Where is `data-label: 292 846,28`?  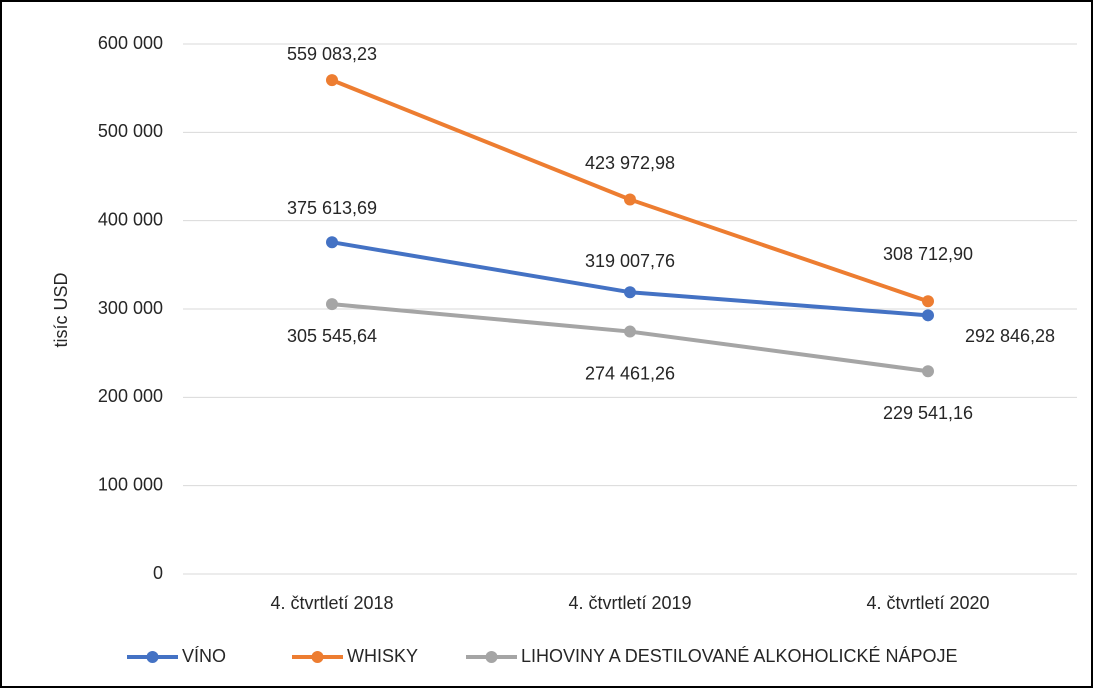
data-label: 292 846,28 is located at coordinates (1010, 336).